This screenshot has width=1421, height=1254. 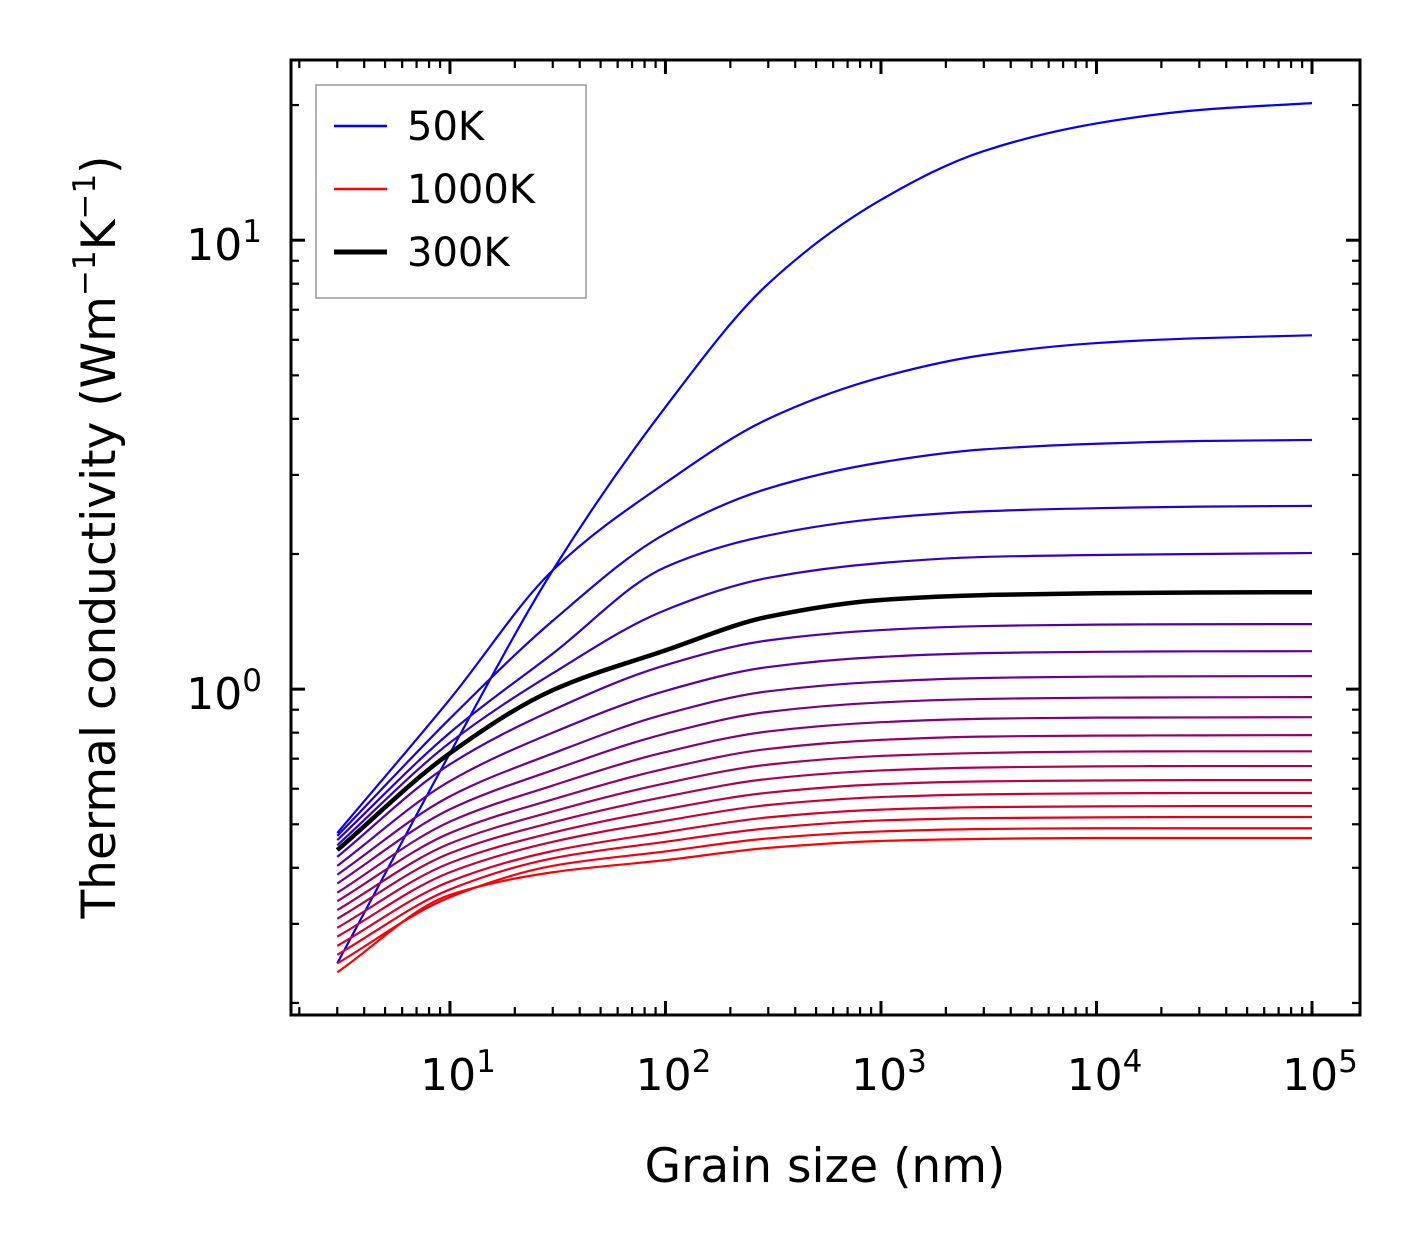 I want to click on series-line-450k, so click(x=824, y=775).